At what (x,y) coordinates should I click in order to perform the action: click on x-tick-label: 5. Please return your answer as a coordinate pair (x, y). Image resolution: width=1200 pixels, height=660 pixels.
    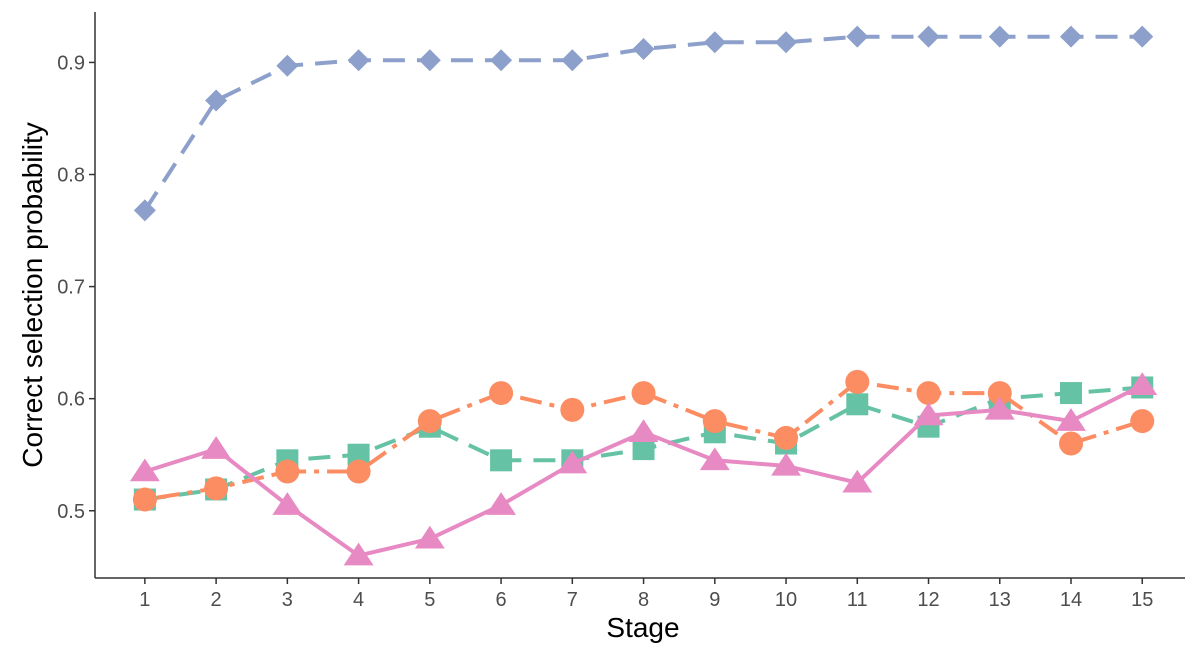
    Looking at the image, I should click on (429, 600).